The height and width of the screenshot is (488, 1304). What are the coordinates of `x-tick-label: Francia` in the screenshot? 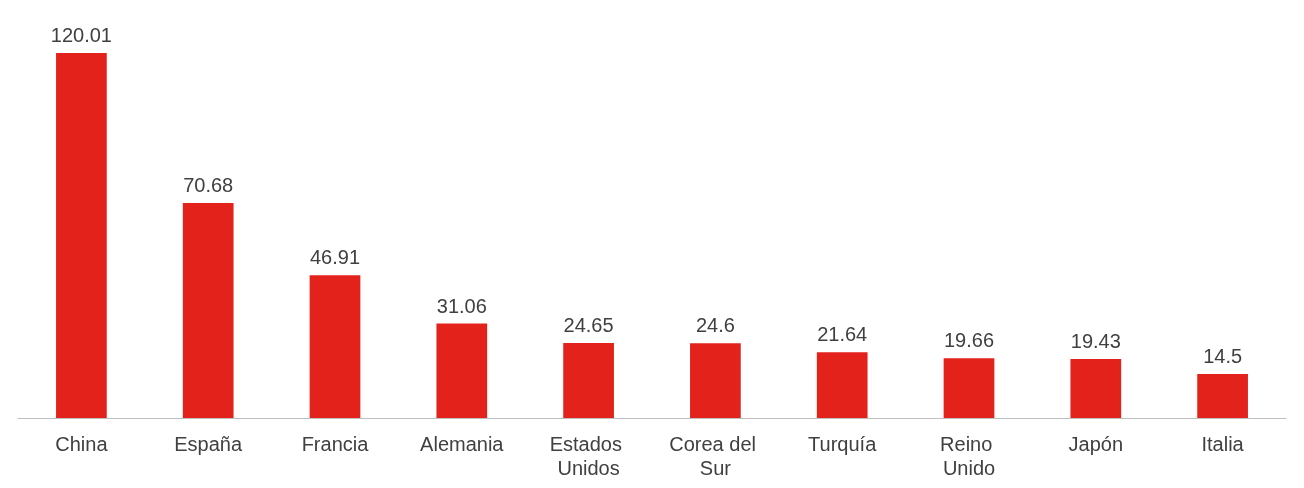 It's located at (335, 444).